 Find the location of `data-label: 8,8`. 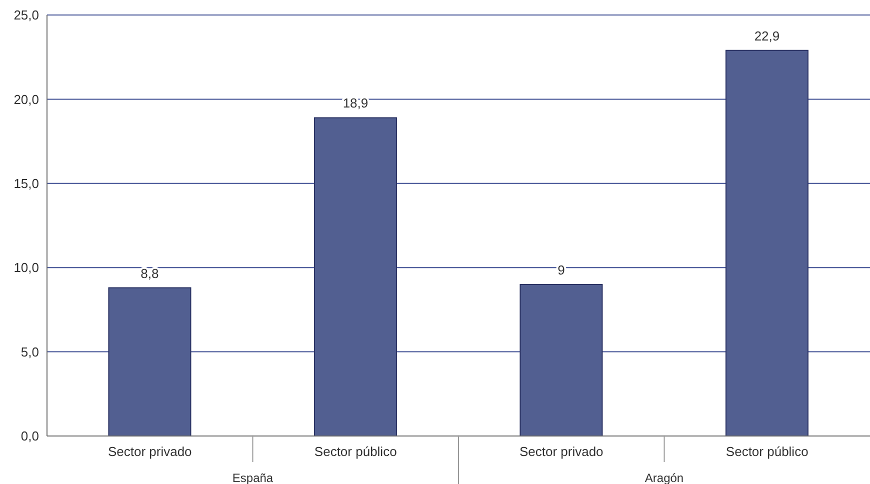

data-label: 8,8 is located at coordinates (149, 273).